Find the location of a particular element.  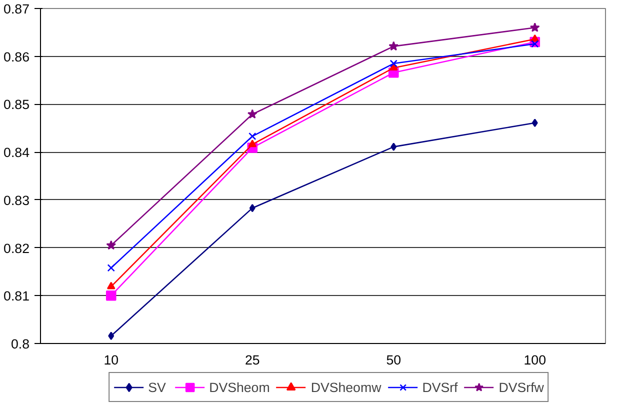

y-tick-label: 0.8 is located at coordinates (20, 344).